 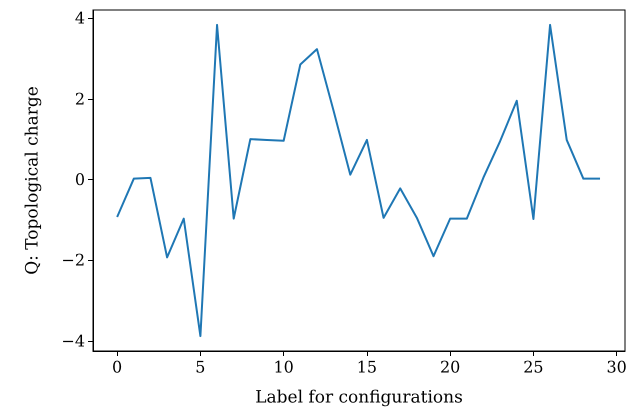 What do you see at coordinates (32, 180) in the screenshot?
I see `y-axis-title: Q: Topological charge` at bounding box center [32, 180].